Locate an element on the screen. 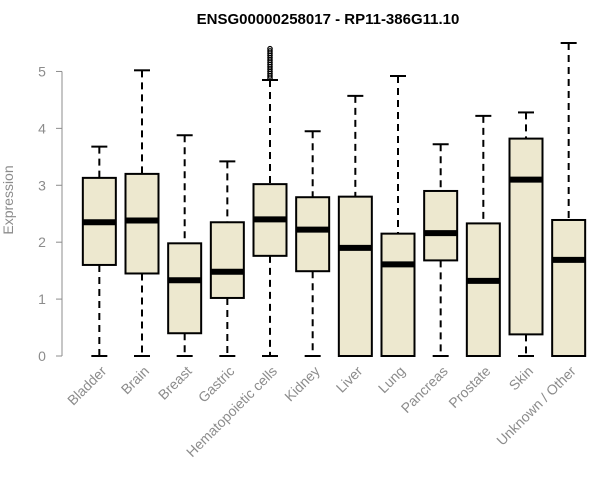  x-tick-label: Gastric is located at coordinates (216, 384).